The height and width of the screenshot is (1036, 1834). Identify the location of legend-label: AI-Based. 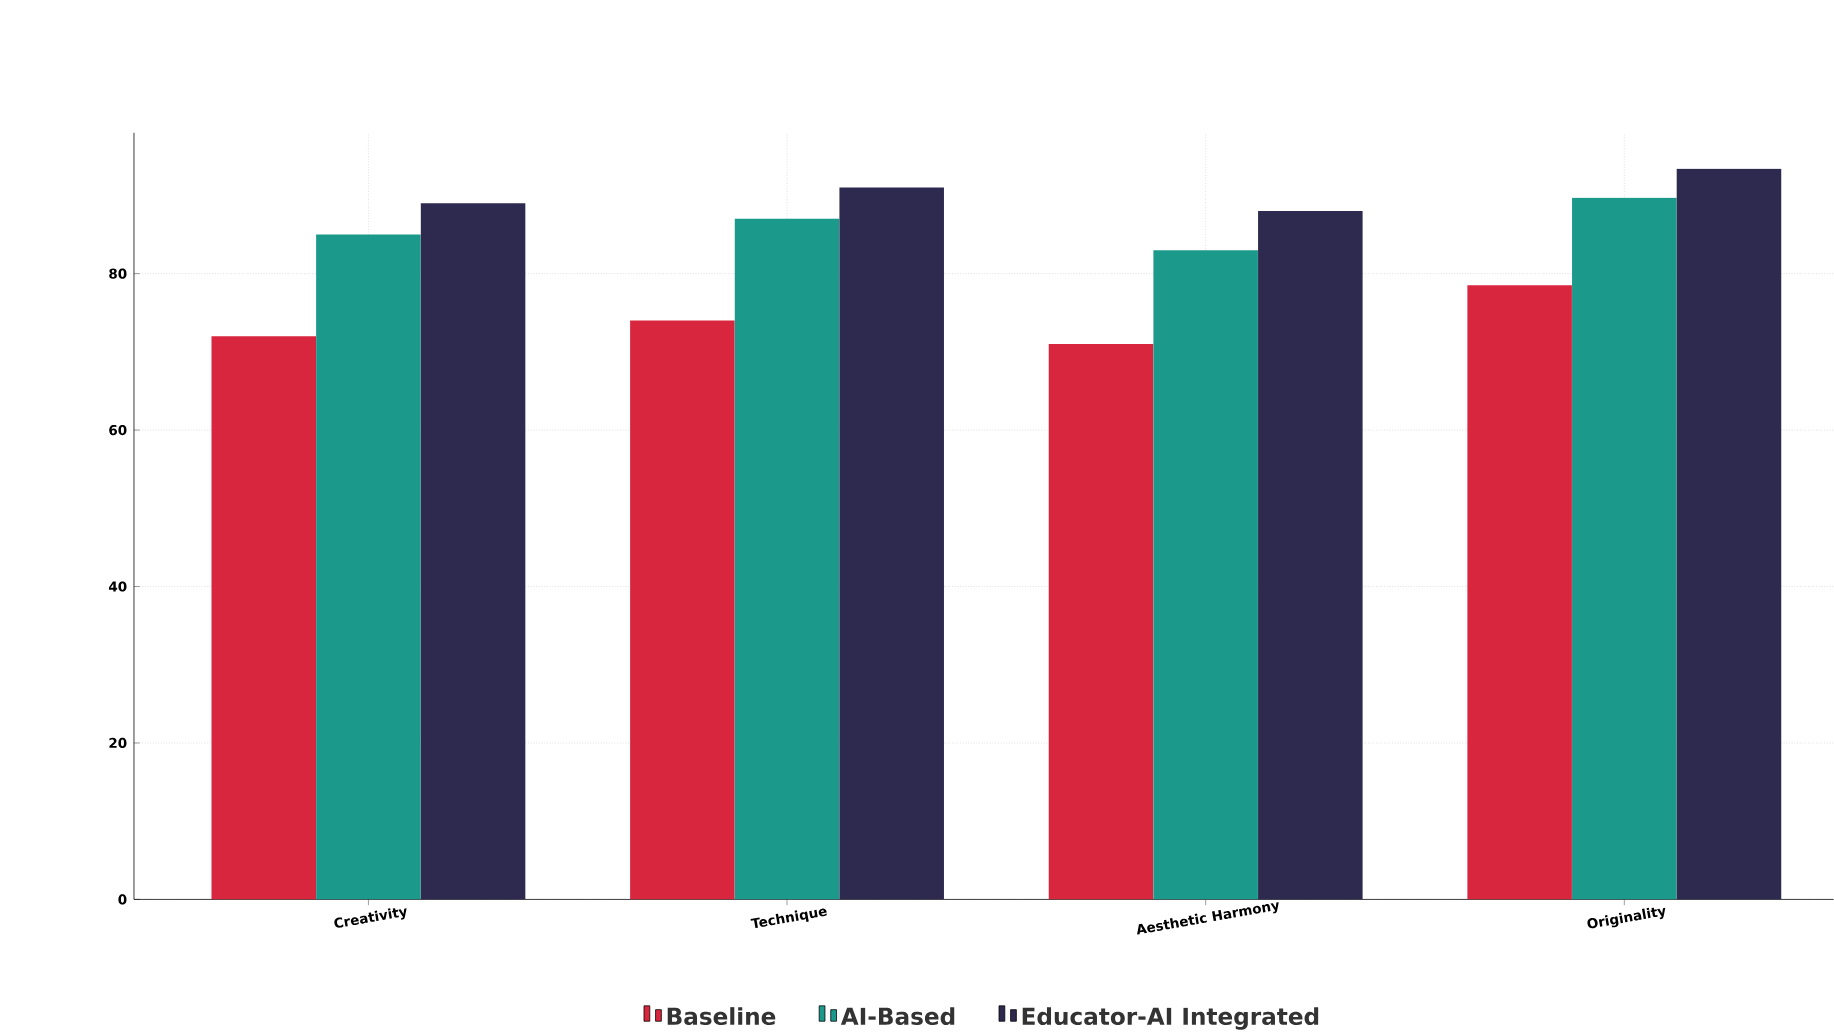
(897, 1016).